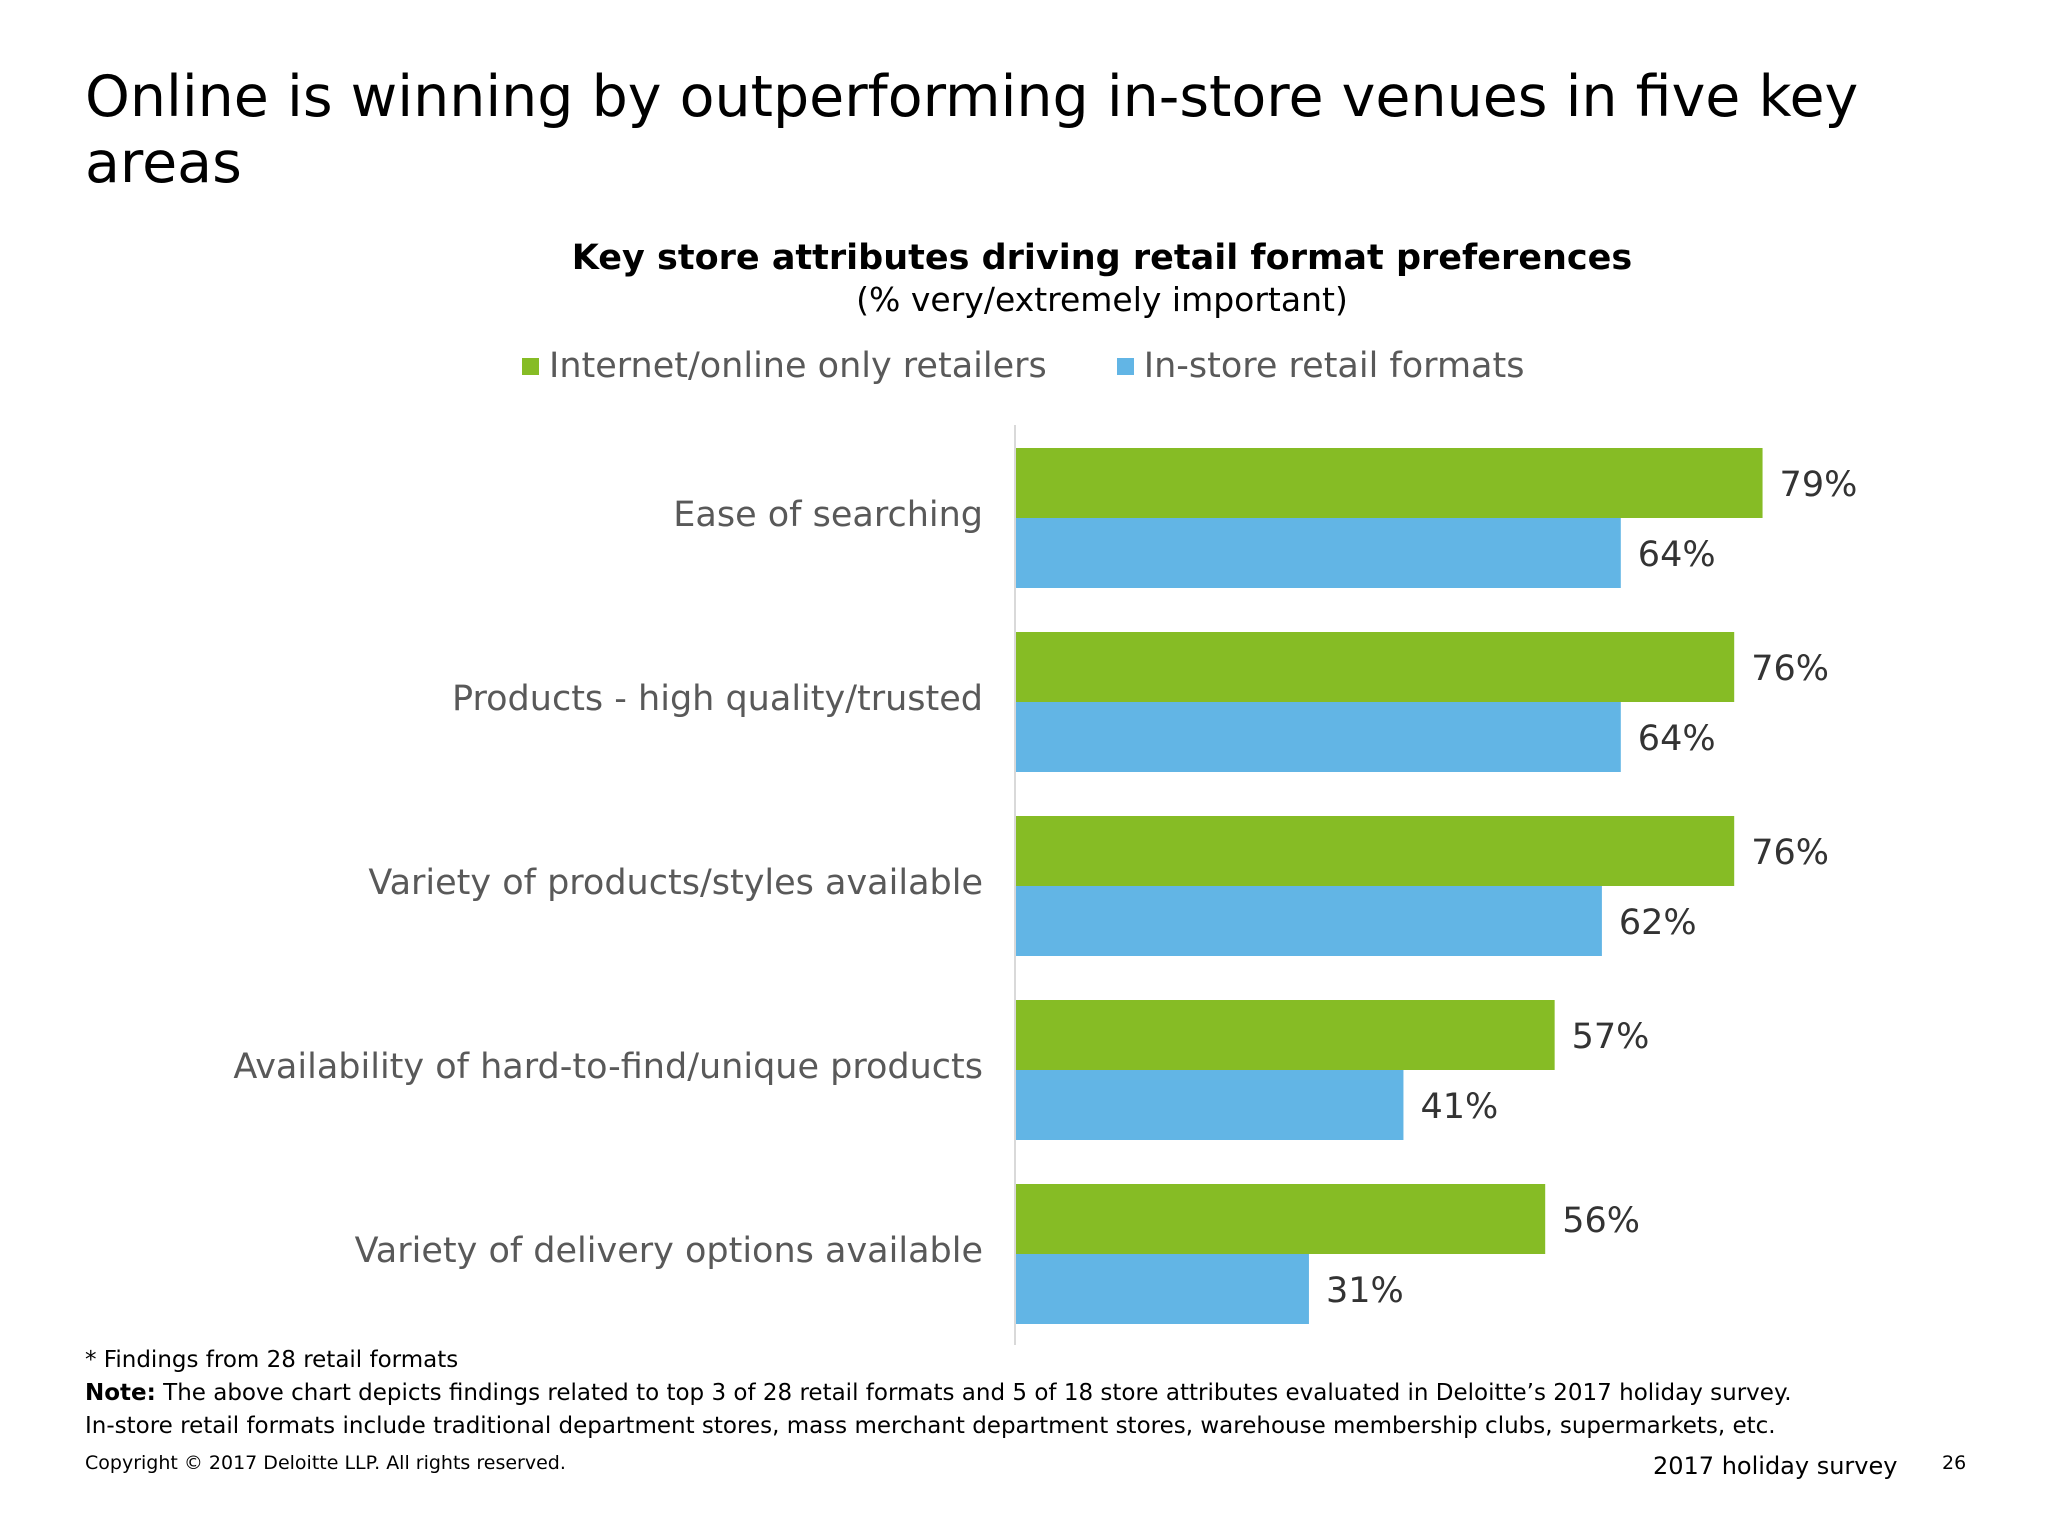  I want to click on chart-subtitle: (% very/extremely important), so click(1024, 299).